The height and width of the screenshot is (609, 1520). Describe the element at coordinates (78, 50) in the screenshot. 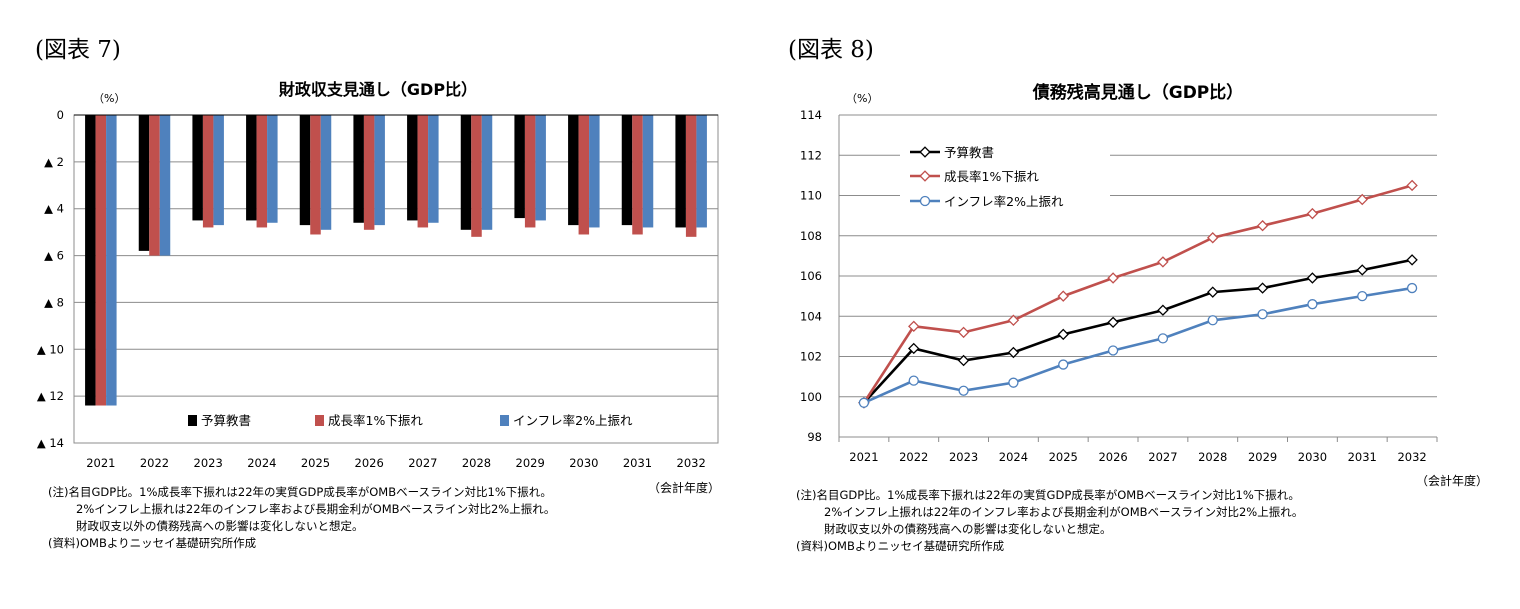

I see `figure-label: (図表 7)` at that location.